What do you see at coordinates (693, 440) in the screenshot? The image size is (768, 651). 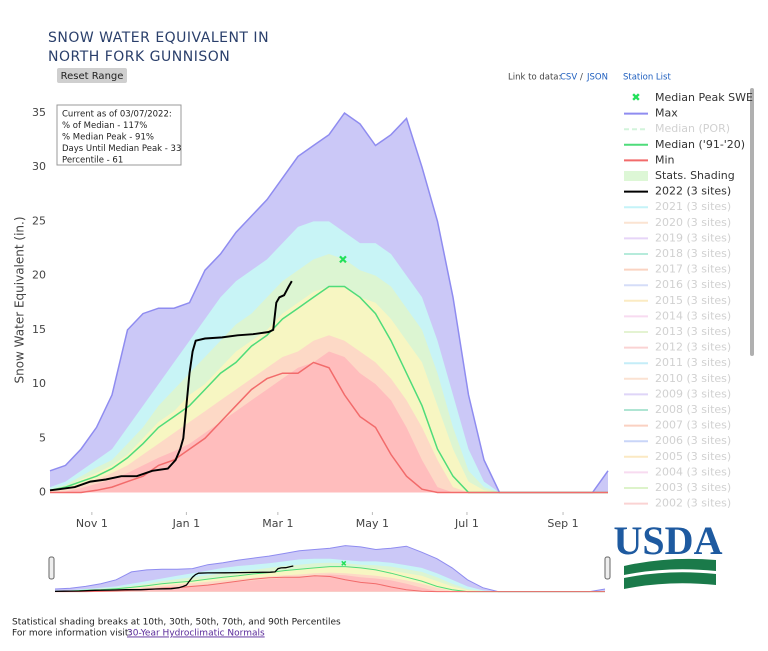 I see `legend-label: 2006 (3 sites)` at bounding box center [693, 440].